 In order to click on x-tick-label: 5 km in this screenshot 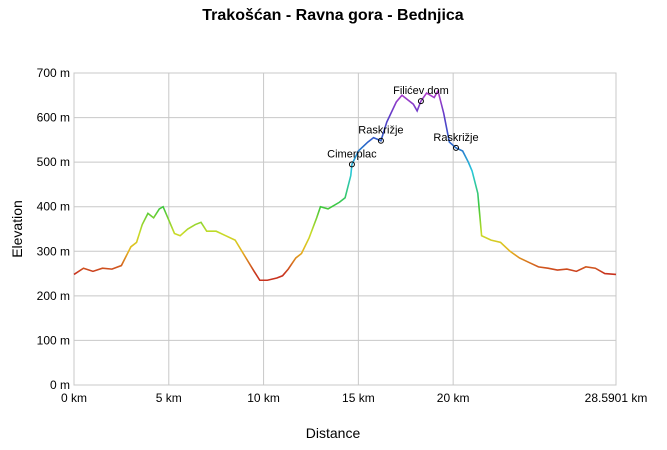, I will do `click(169, 398)`.